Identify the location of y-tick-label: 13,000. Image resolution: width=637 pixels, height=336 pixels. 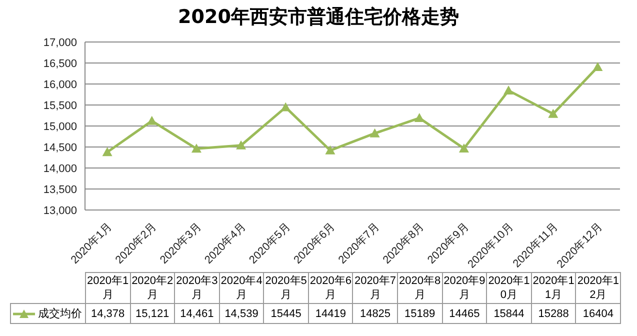
(60, 210).